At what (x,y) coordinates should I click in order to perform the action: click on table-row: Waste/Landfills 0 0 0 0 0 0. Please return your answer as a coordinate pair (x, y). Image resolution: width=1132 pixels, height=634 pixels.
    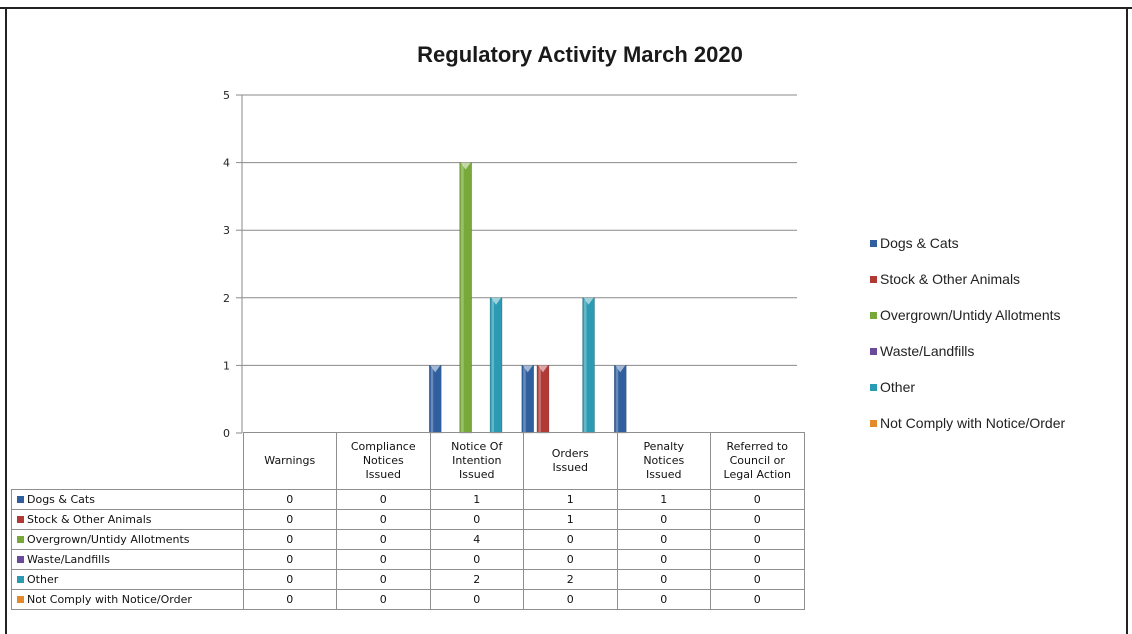
    Looking at the image, I should click on (408, 559).